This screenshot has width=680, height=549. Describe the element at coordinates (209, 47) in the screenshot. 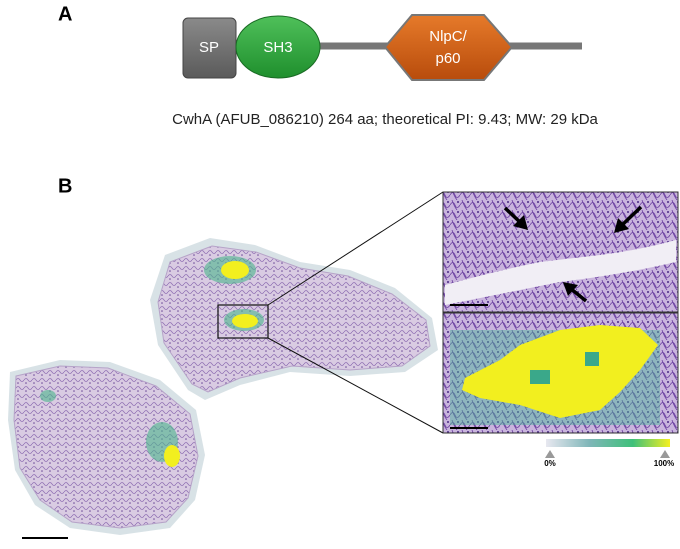

I see `domain-label: SP` at that location.